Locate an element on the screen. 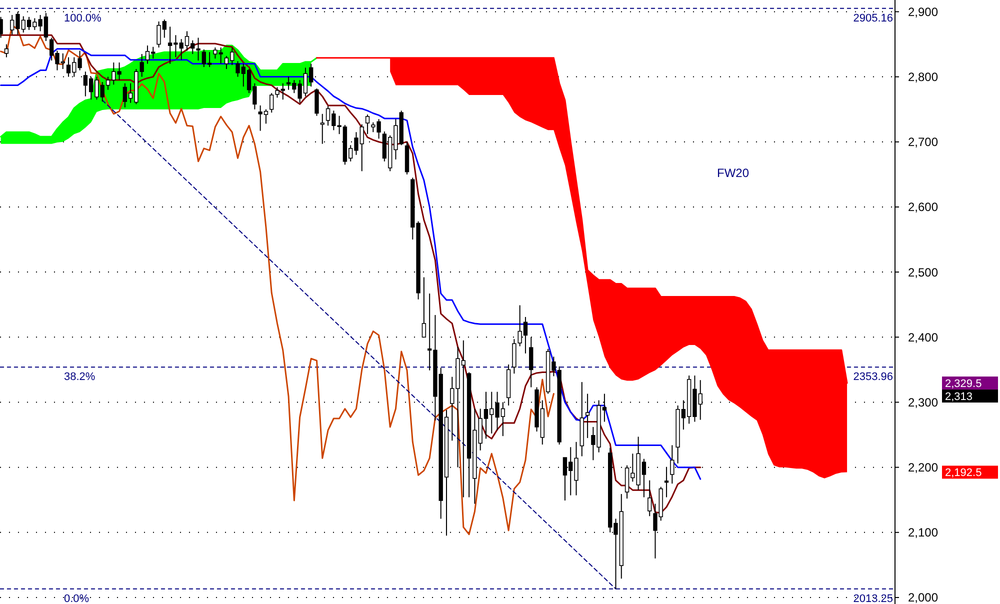 The width and height of the screenshot is (1000, 604). ref-line-label: 2905.16 is located at coordinates (873, 18).